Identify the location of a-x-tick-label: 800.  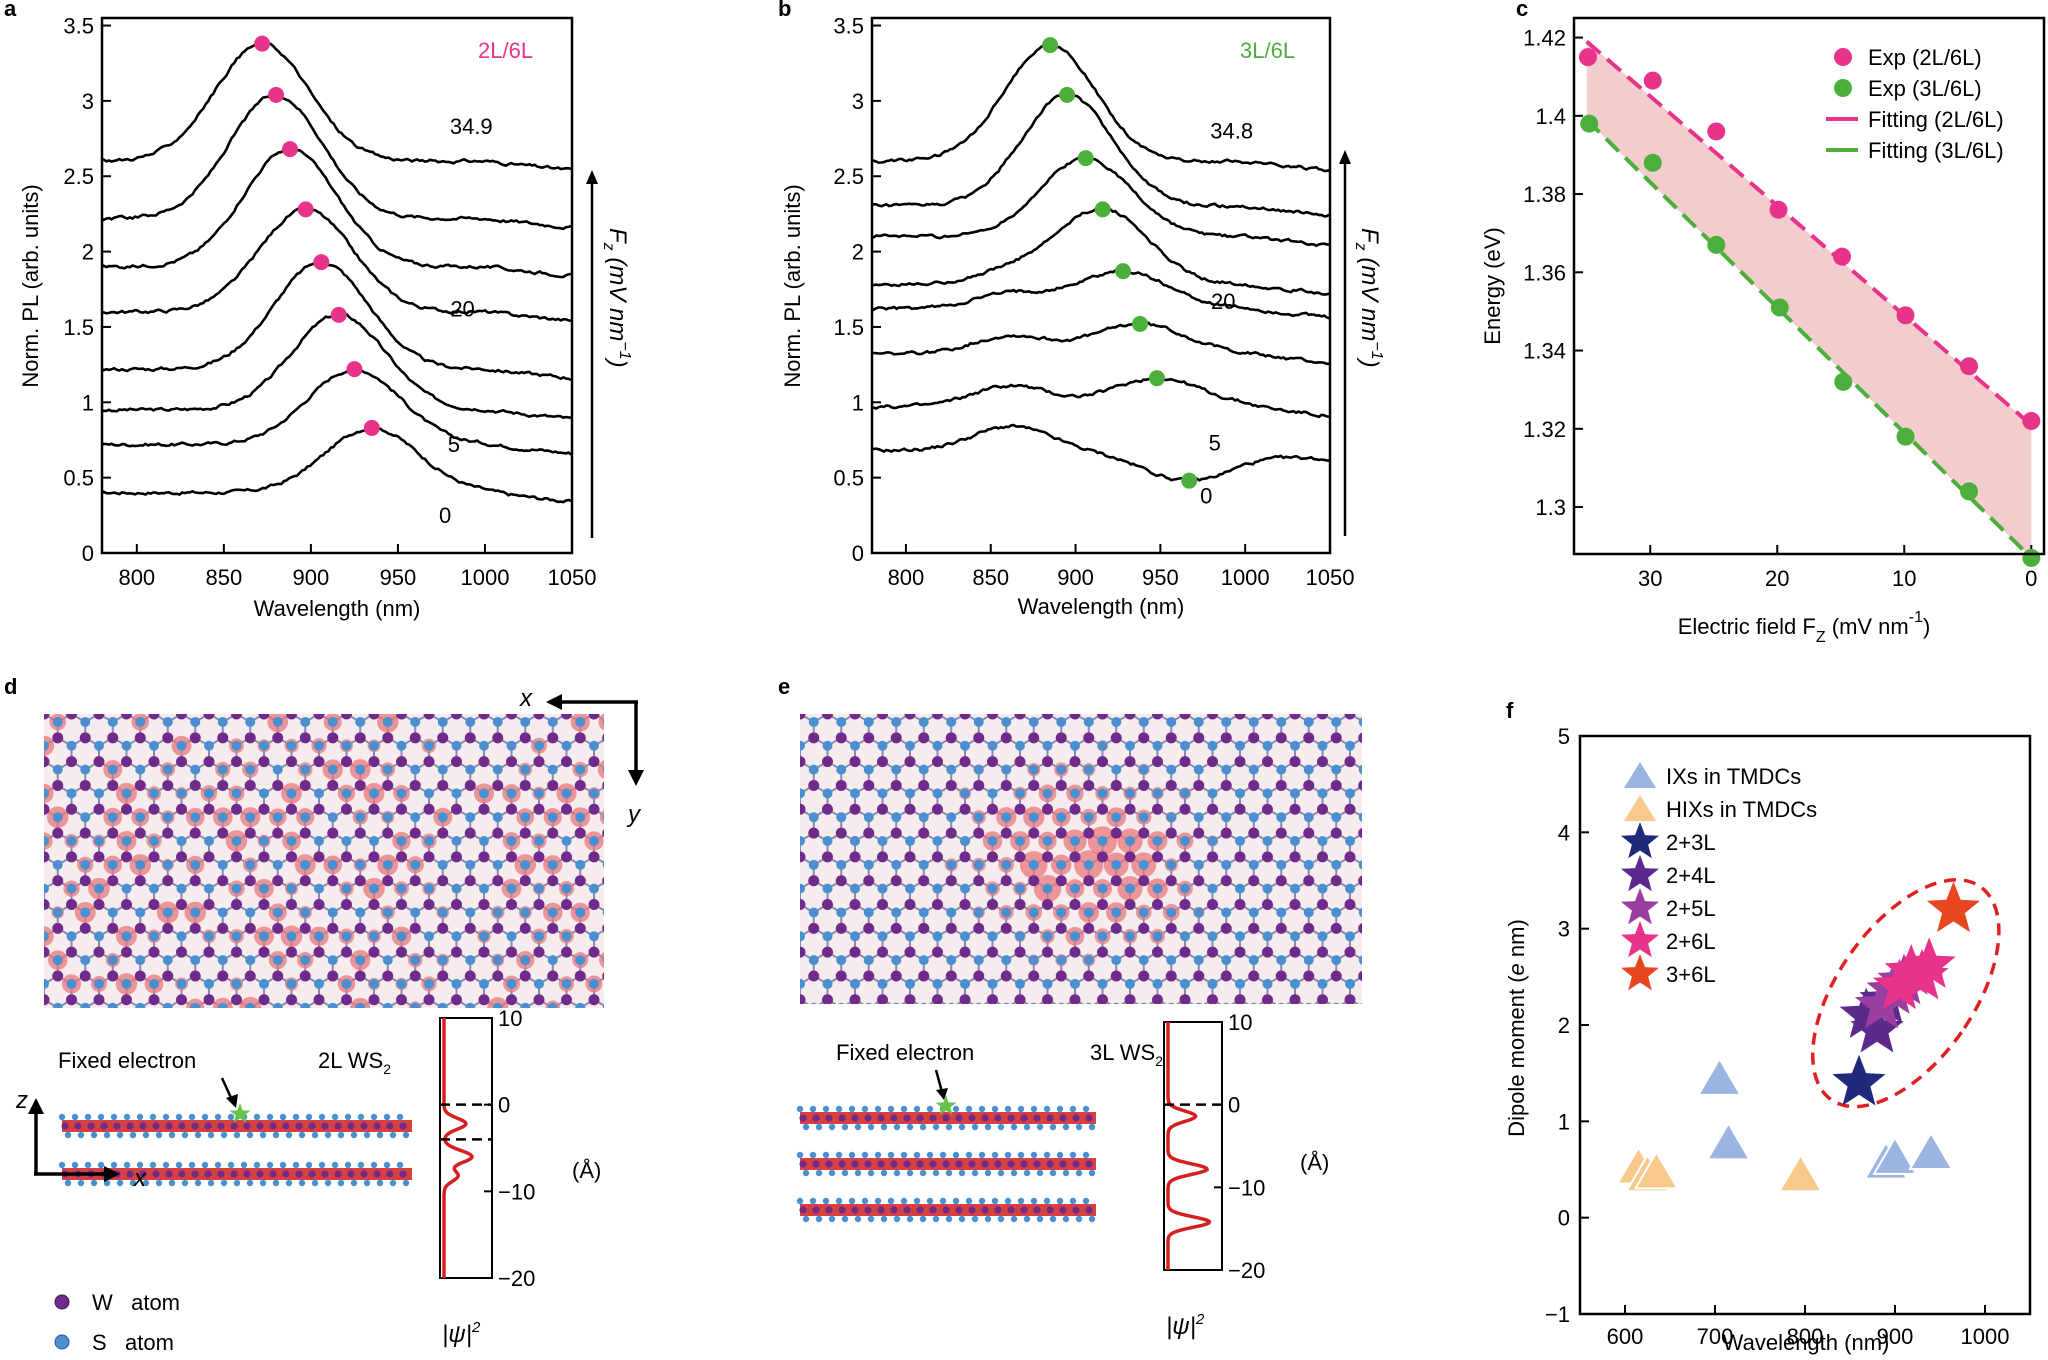
(136, 577).